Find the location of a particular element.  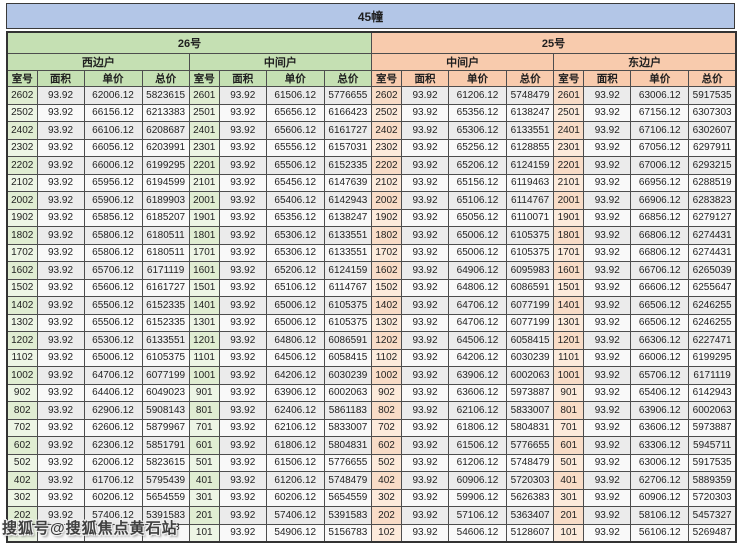

column-header: 面积 is located at coordinates (242, 78).